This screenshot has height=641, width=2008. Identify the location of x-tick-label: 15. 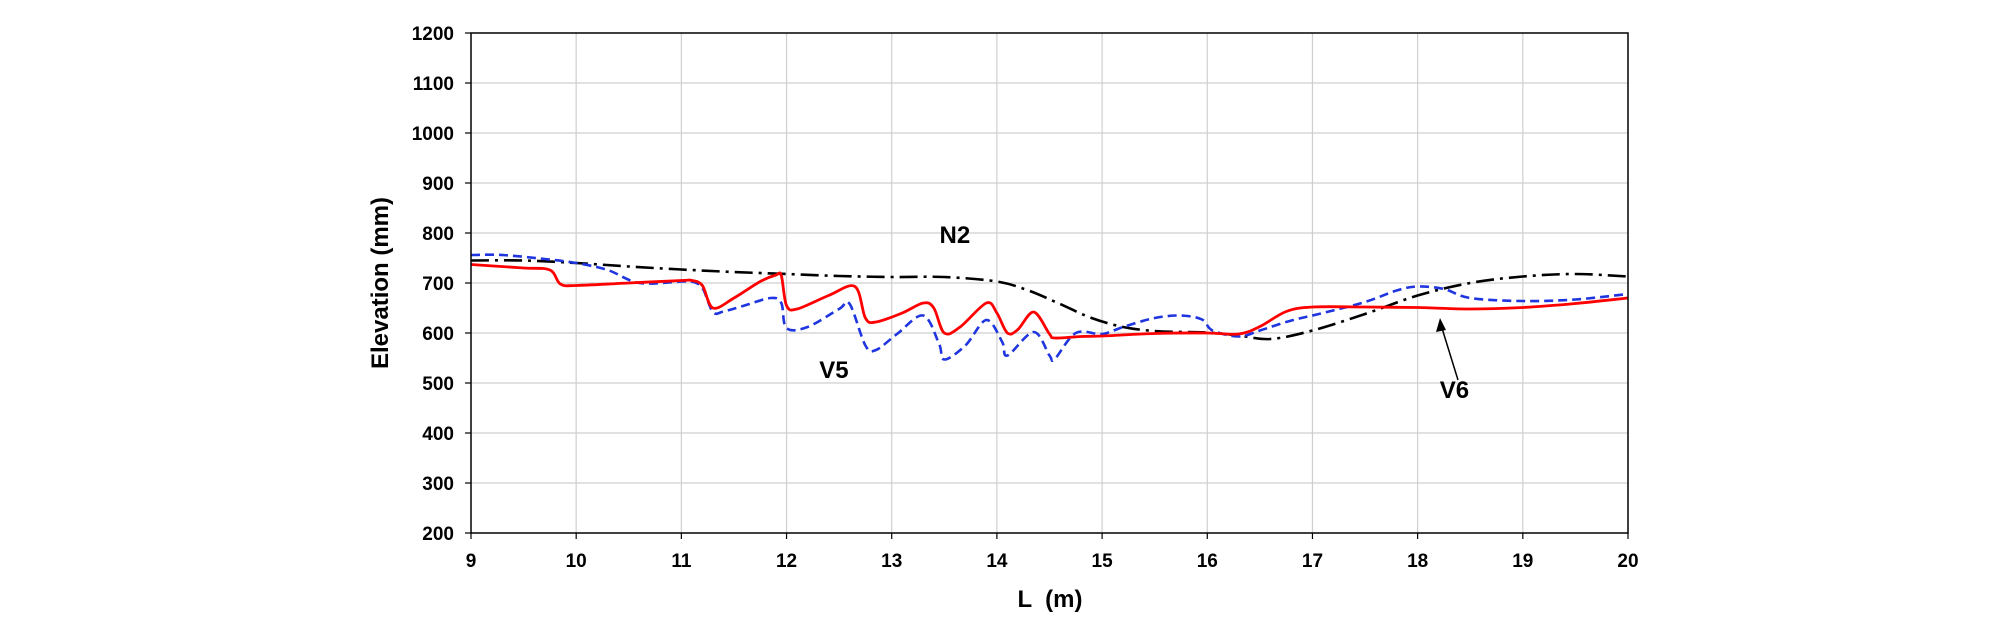
(1103, 561).